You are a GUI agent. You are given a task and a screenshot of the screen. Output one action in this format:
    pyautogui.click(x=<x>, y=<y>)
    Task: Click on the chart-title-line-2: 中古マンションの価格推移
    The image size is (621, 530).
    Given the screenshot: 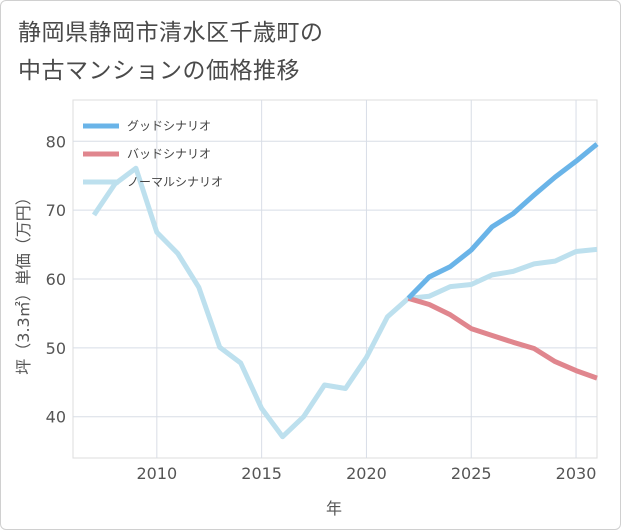 What is the action you would take?
    pyautogui.click(x=159, y=71)
    